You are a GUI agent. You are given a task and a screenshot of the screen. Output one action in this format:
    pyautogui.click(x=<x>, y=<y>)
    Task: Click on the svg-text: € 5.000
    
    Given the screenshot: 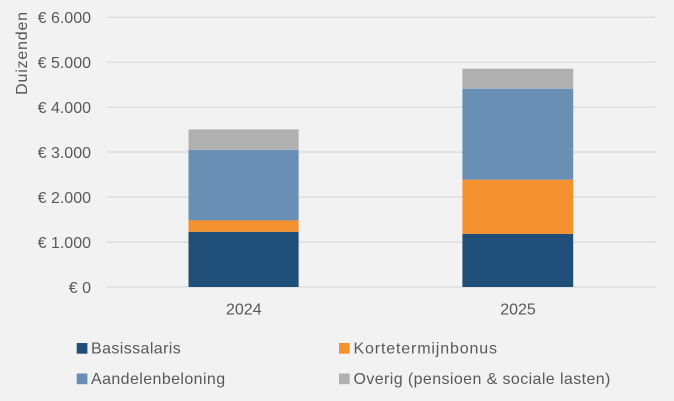 What is the action you would take?
    pyautogui.click(x=64, y=63)
    